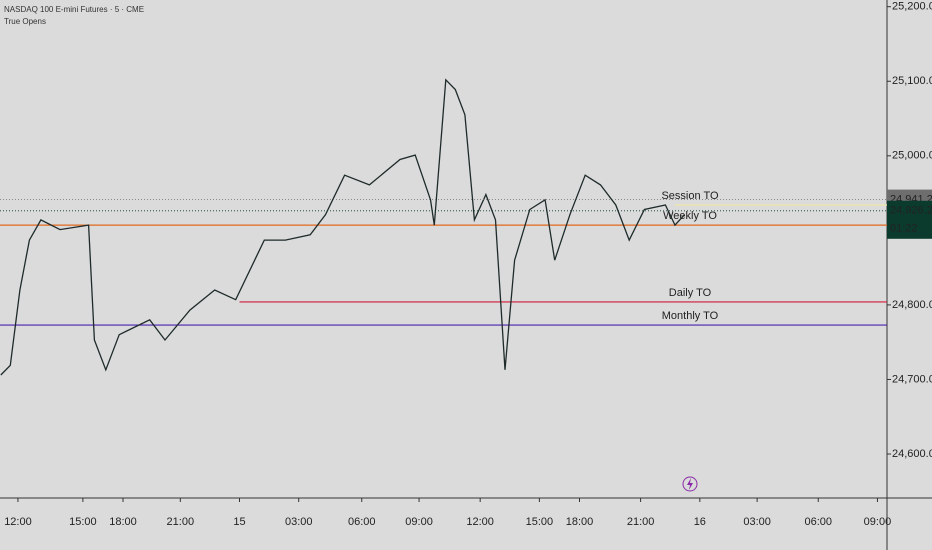  What do you see at coordinates (700, 522) in the screenshot?
I see `x-tick-label: 16` at bounding box center [700, 522].